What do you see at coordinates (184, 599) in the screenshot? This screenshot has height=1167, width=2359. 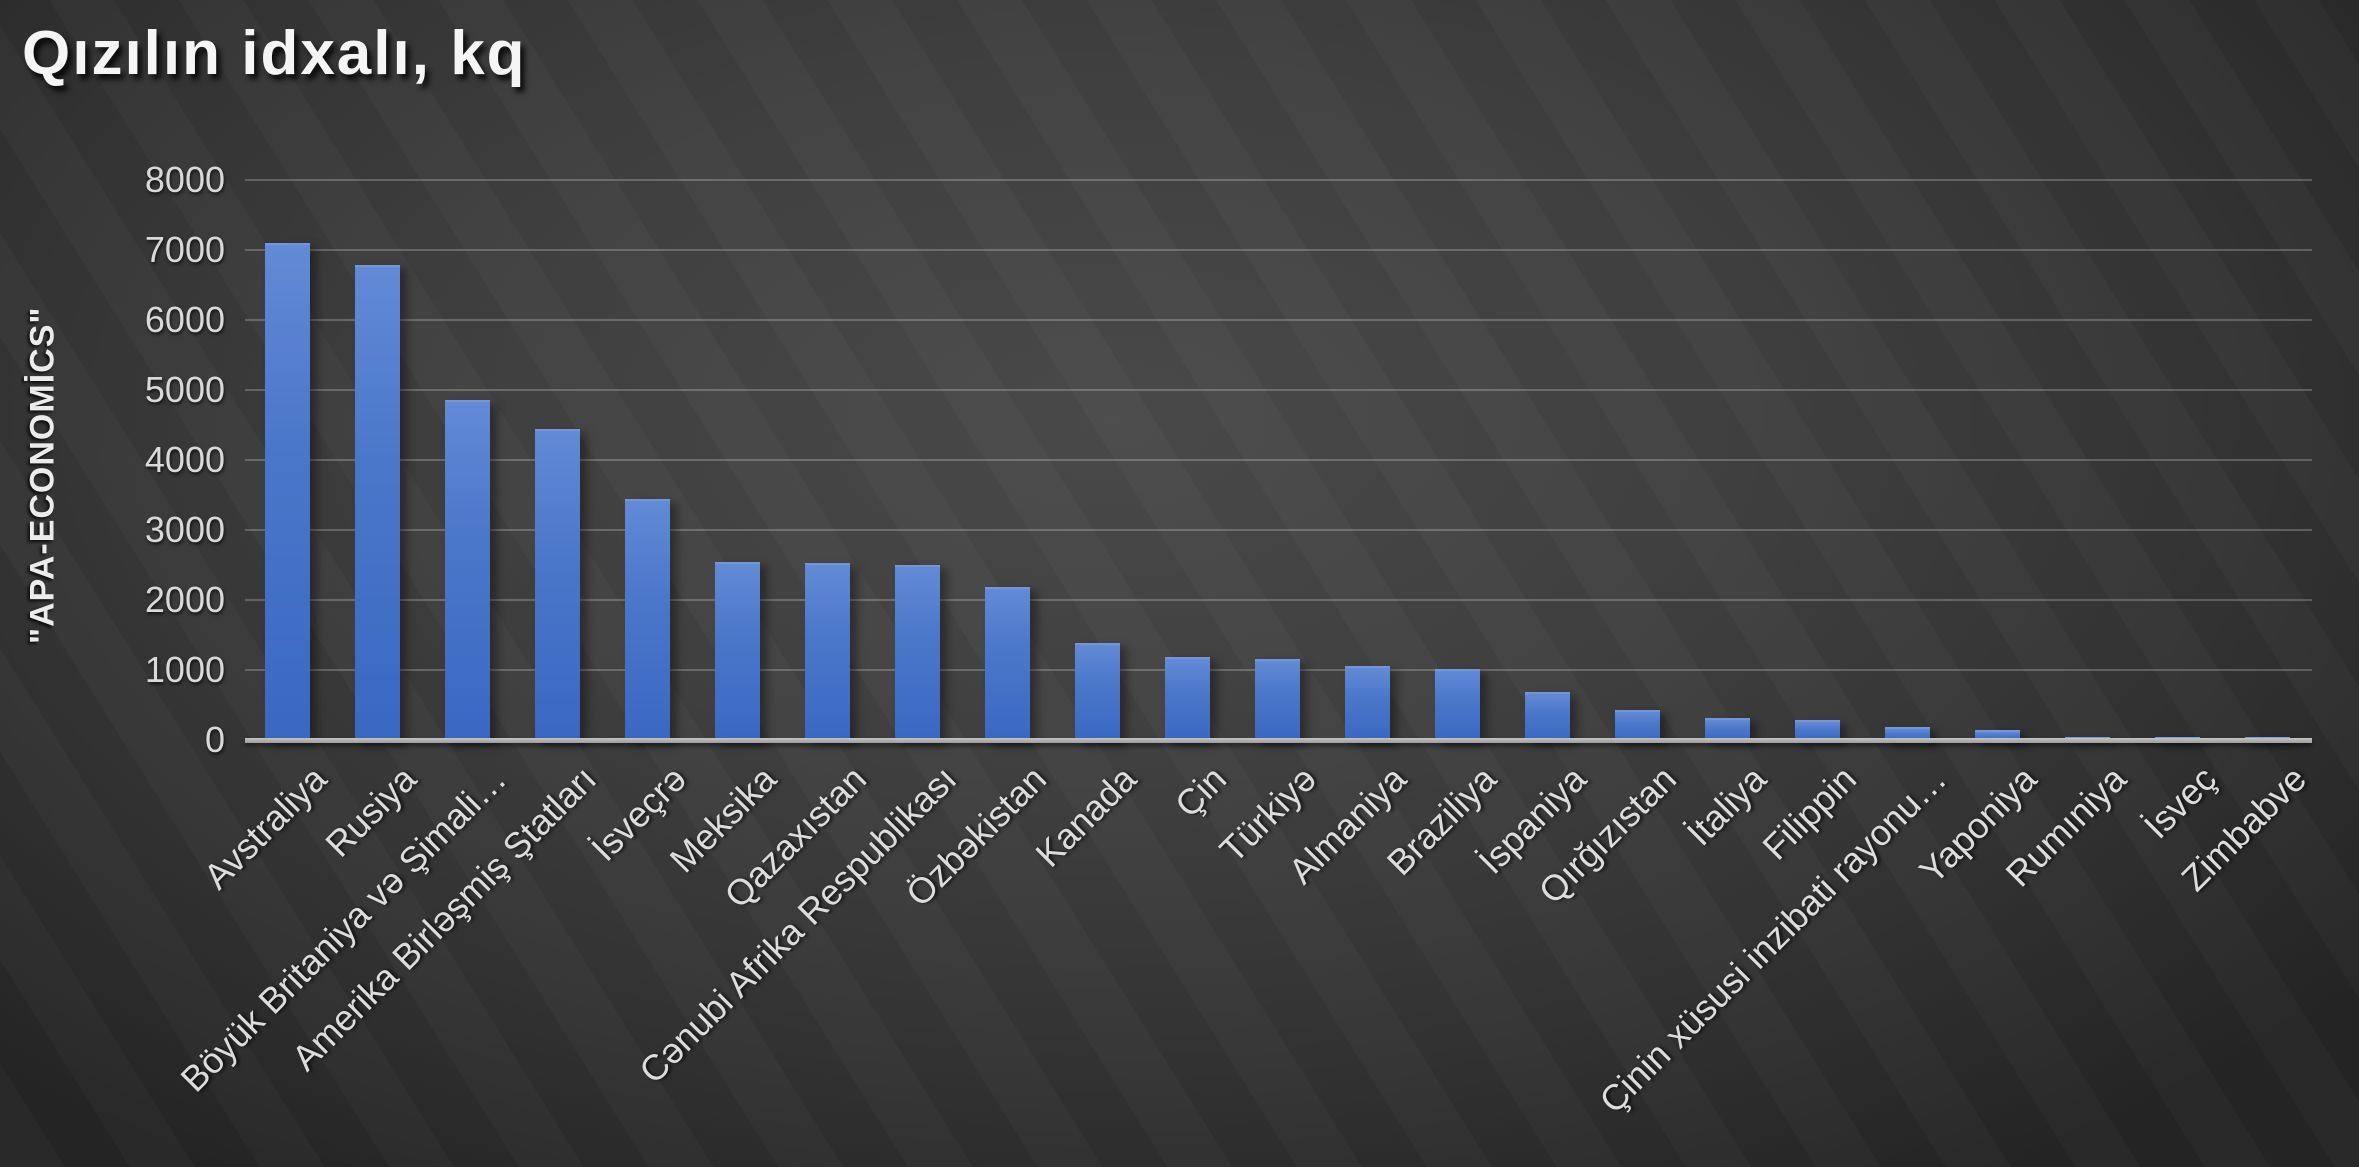 I see `y-tick-label: 2000` at bounding box center [184, 599].